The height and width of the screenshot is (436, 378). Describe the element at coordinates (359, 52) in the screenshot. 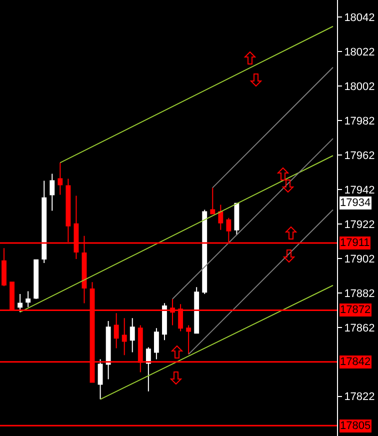

I see `y-tick-label: 18022` at that location.